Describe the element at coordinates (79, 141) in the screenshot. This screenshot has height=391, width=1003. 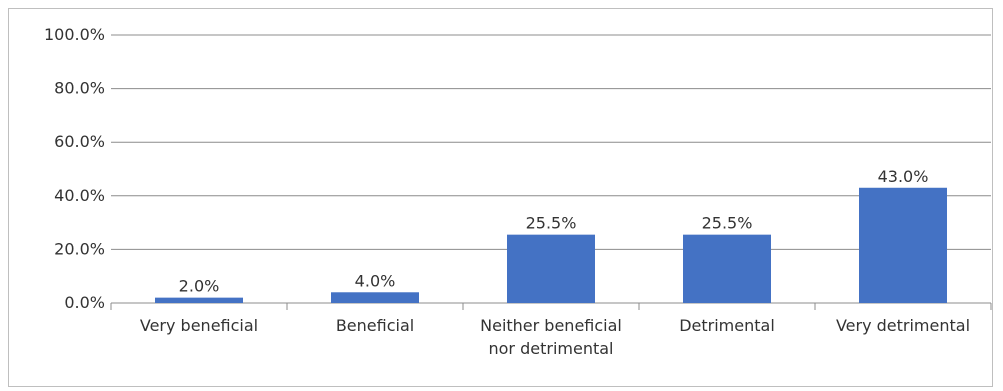
I see `y-tick-label: 60.0%` at that location.